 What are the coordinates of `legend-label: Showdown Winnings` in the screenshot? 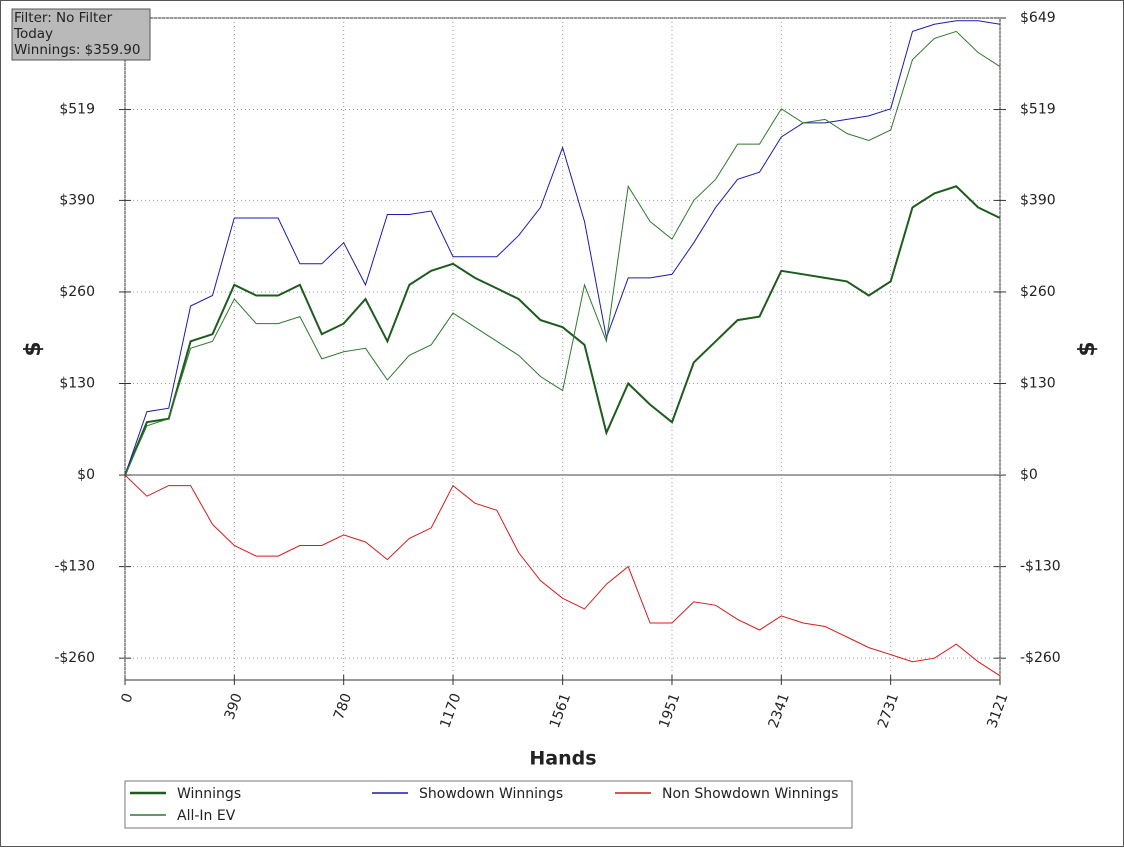 It's located at (491, 794).